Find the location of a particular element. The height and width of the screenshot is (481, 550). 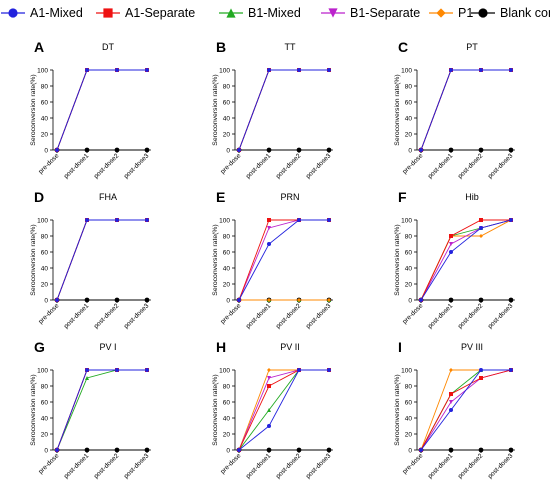

data-point-p1 is located at coordinates (451, 370).